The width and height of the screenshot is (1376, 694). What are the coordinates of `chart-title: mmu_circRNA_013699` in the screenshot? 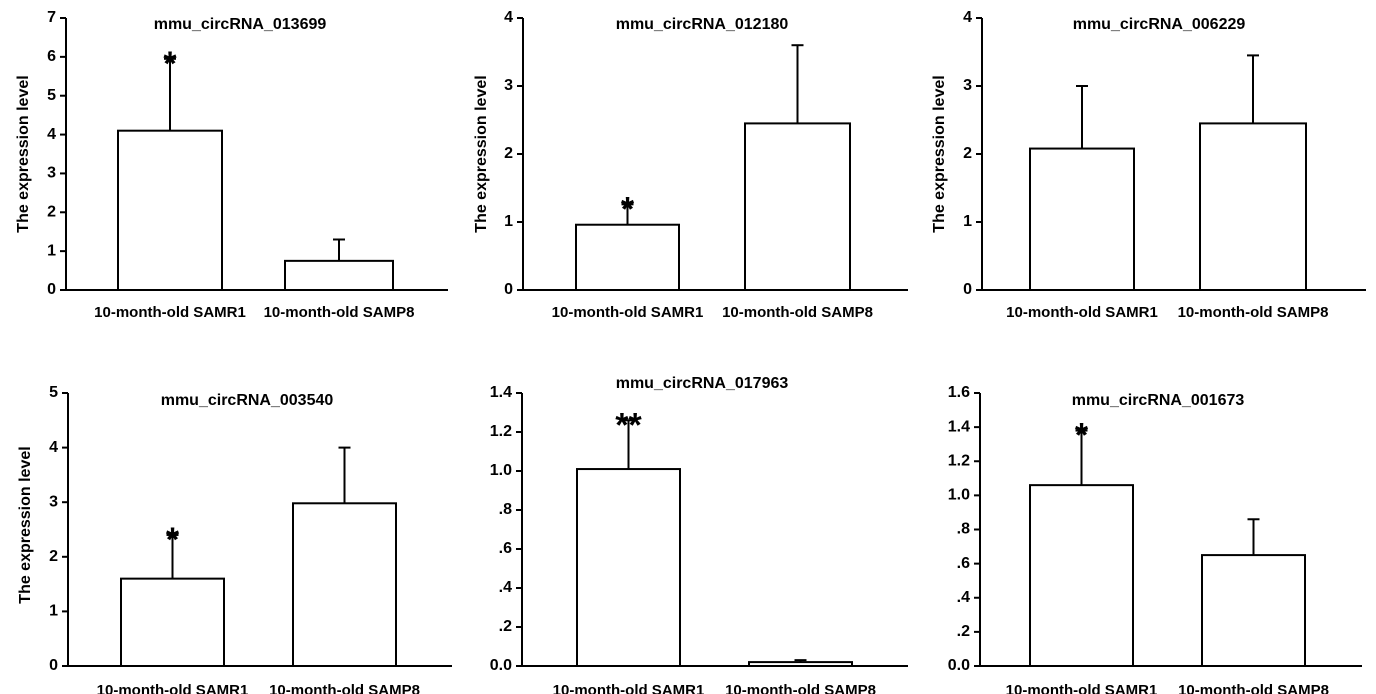 It's located at (240, 24).